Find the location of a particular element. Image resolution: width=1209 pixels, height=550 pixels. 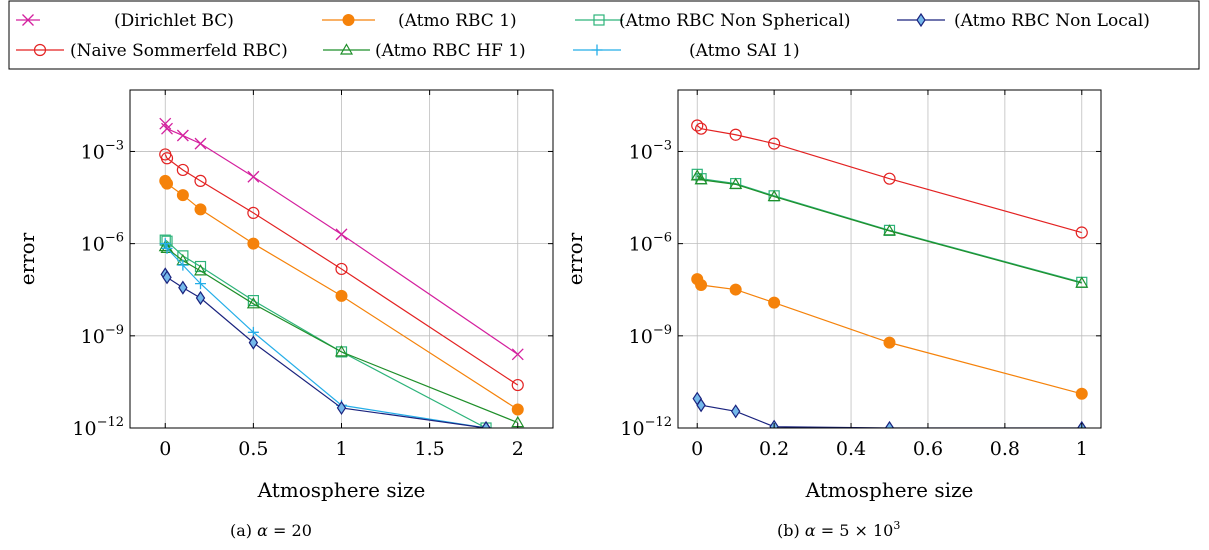

chart-a-ytick-label: 10⁻³ is located at coordinates (102, 150).